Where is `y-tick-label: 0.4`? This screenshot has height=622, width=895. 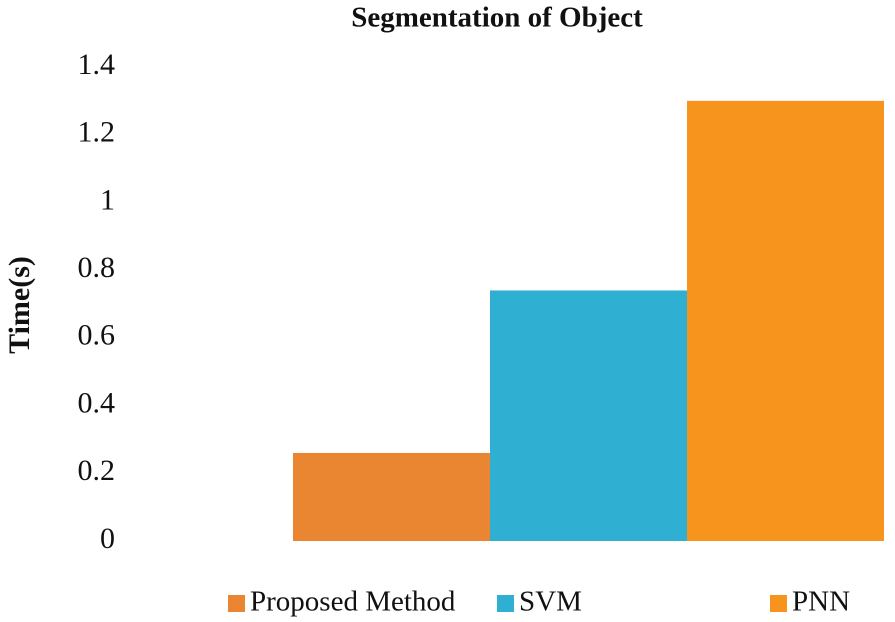
y-tick-label: 0.4 is located at coordinates (97, 402).